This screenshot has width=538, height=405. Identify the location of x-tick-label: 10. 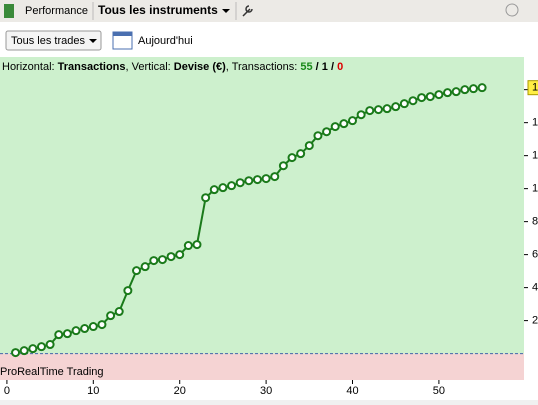
(93, 391).